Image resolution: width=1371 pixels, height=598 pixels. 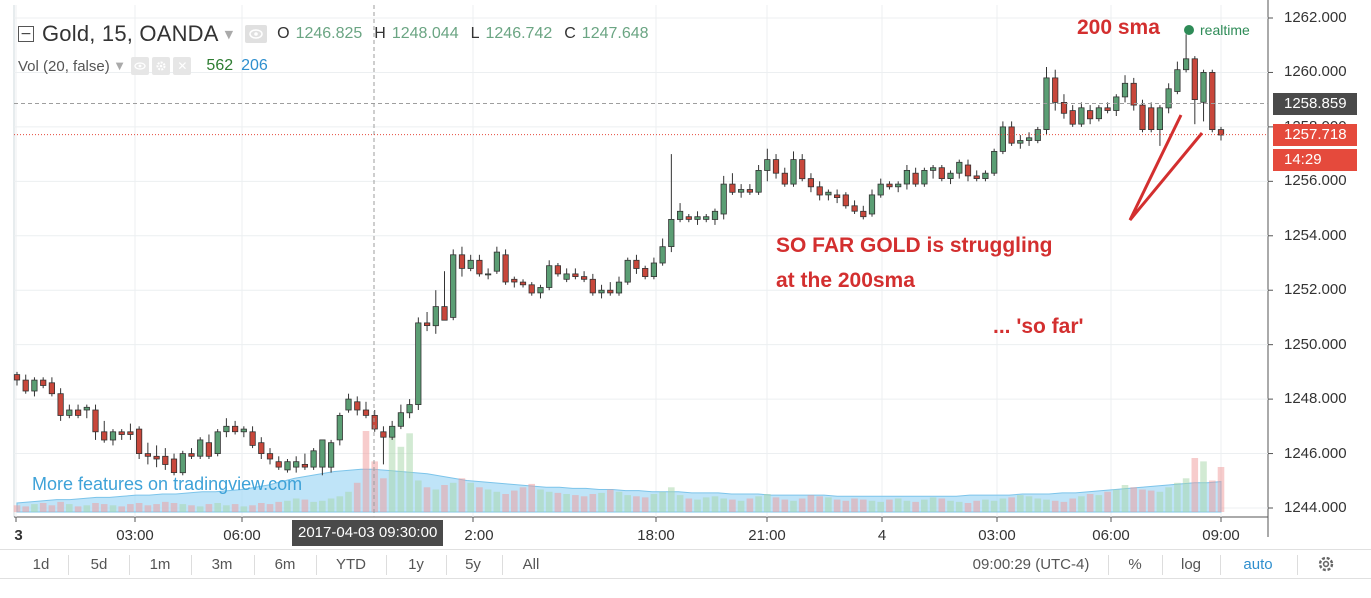 I want to click on ohlc-high-key: H, so click(x=380, y=33).